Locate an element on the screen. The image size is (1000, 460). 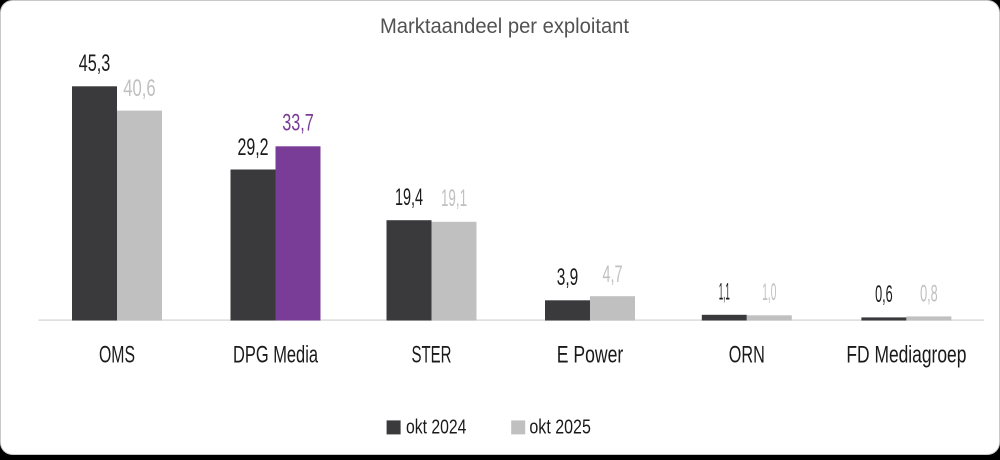
svg-text: E Power is located at coordinates (590, 354).